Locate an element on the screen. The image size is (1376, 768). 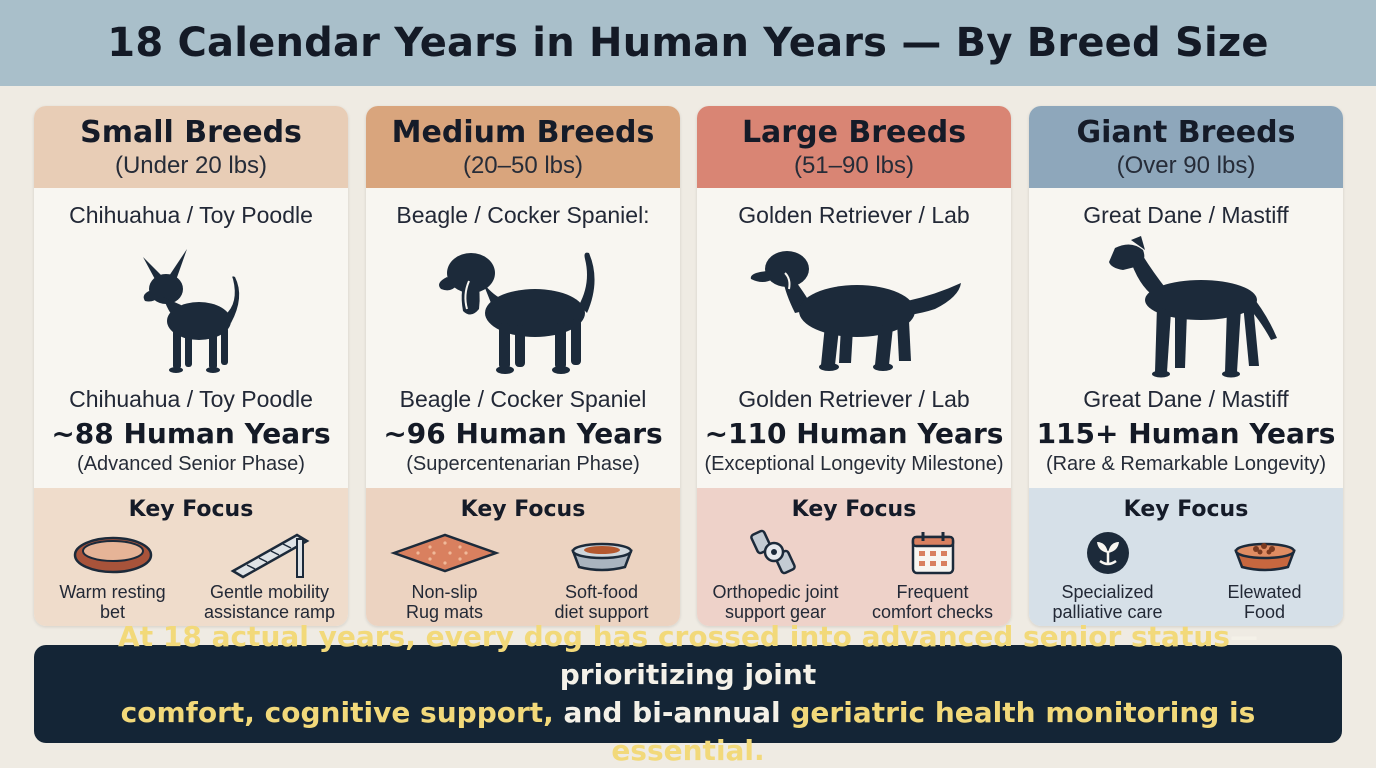
focus-item: Gentle mobility assistance ramp is located at coordinates (270, 575).